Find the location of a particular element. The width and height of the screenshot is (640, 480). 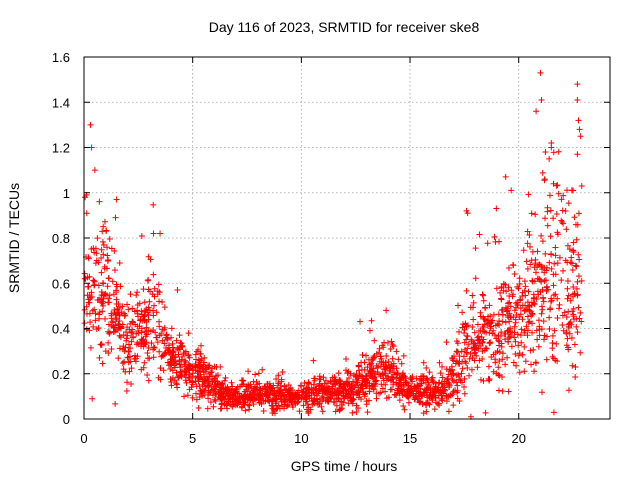

y-tick-label: 1.6 is located at coordinates (61, 57).